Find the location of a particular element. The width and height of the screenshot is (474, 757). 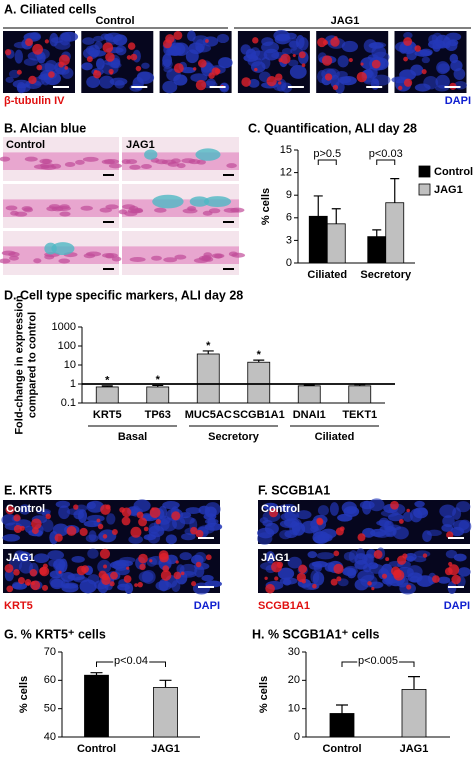

stain-label: KRT5 is located at coordinates (18, 606).